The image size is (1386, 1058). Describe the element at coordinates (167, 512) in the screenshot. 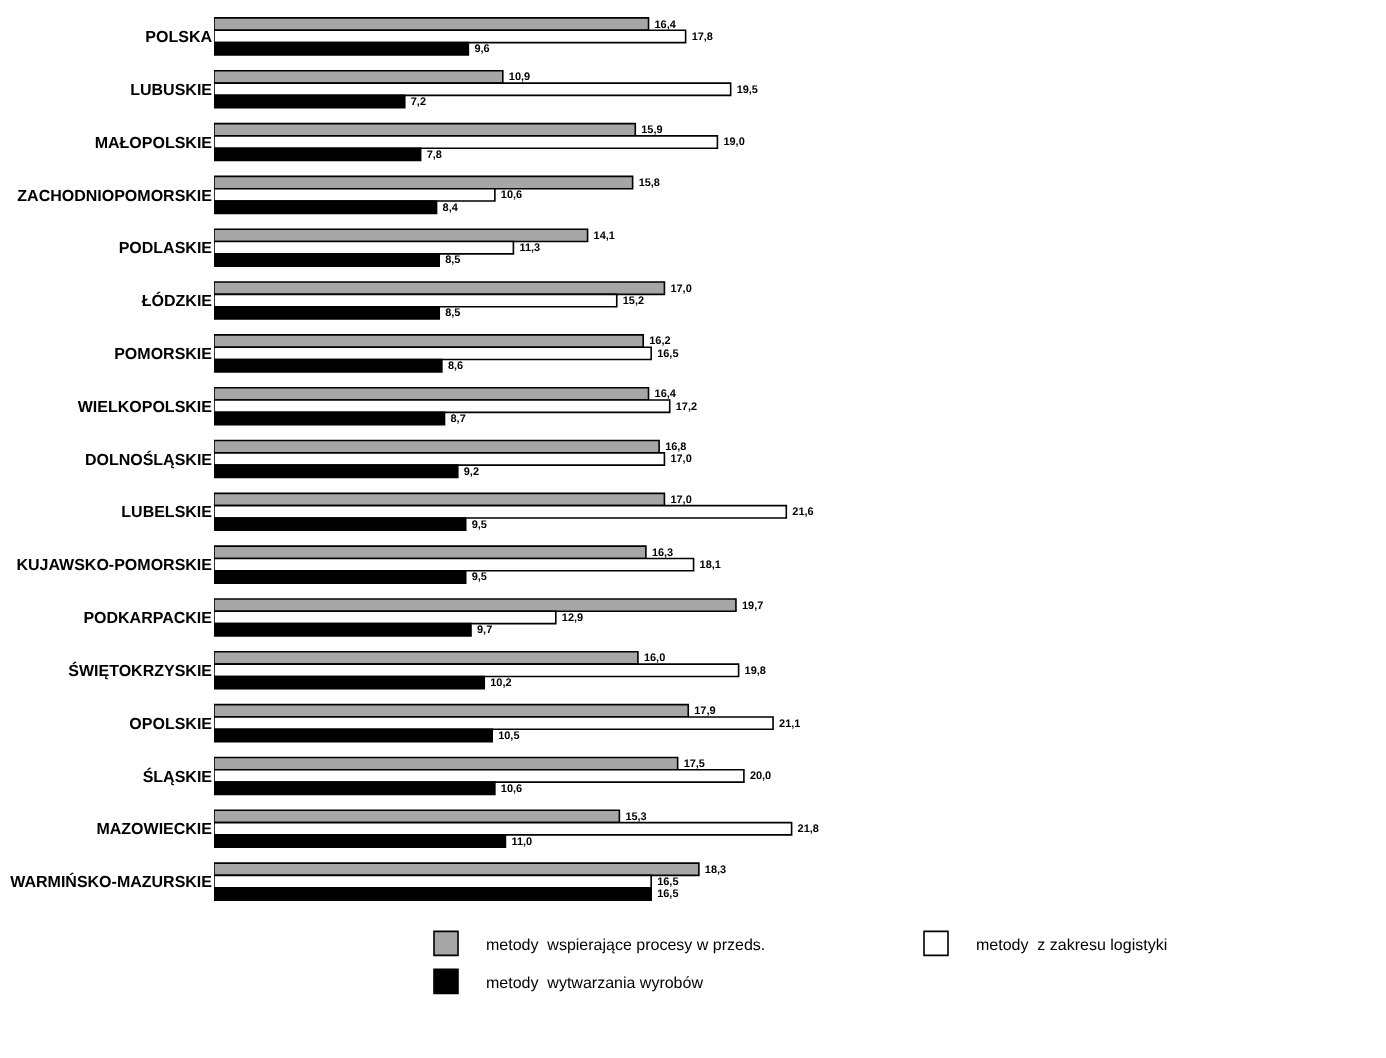

I see `y-tick-label: LUBELSKIE` at that location.